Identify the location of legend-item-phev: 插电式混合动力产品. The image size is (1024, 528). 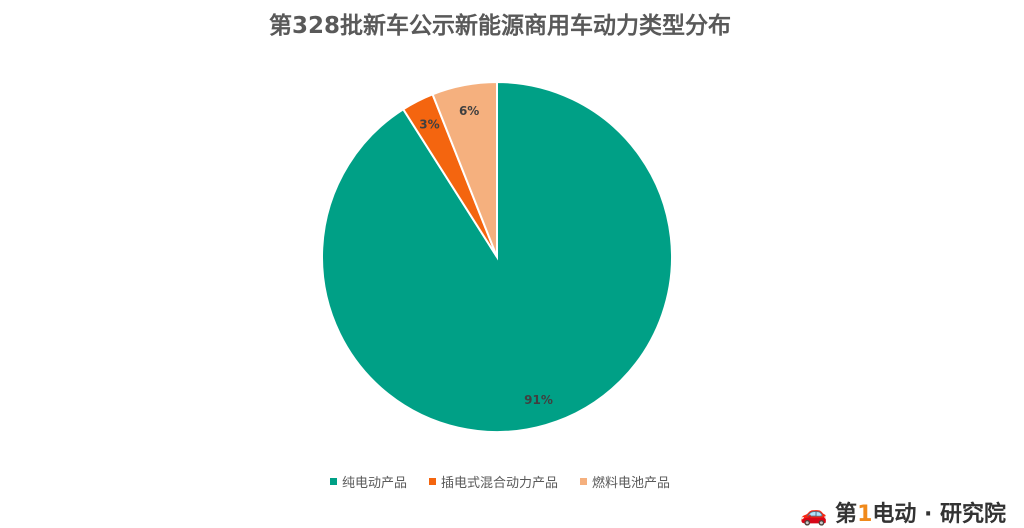
(493, 481).